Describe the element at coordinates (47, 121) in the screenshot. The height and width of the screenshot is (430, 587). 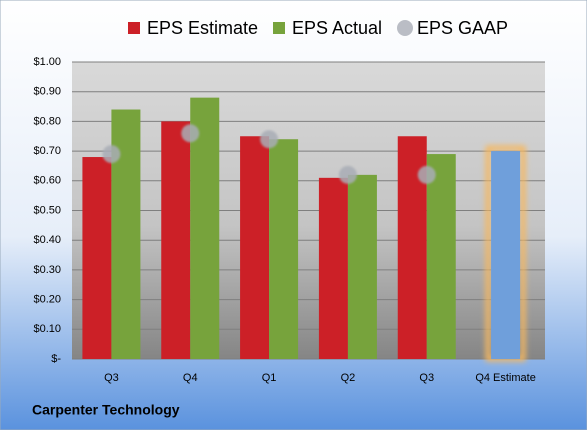
I see `y-tick-label: $0.80` at that location.